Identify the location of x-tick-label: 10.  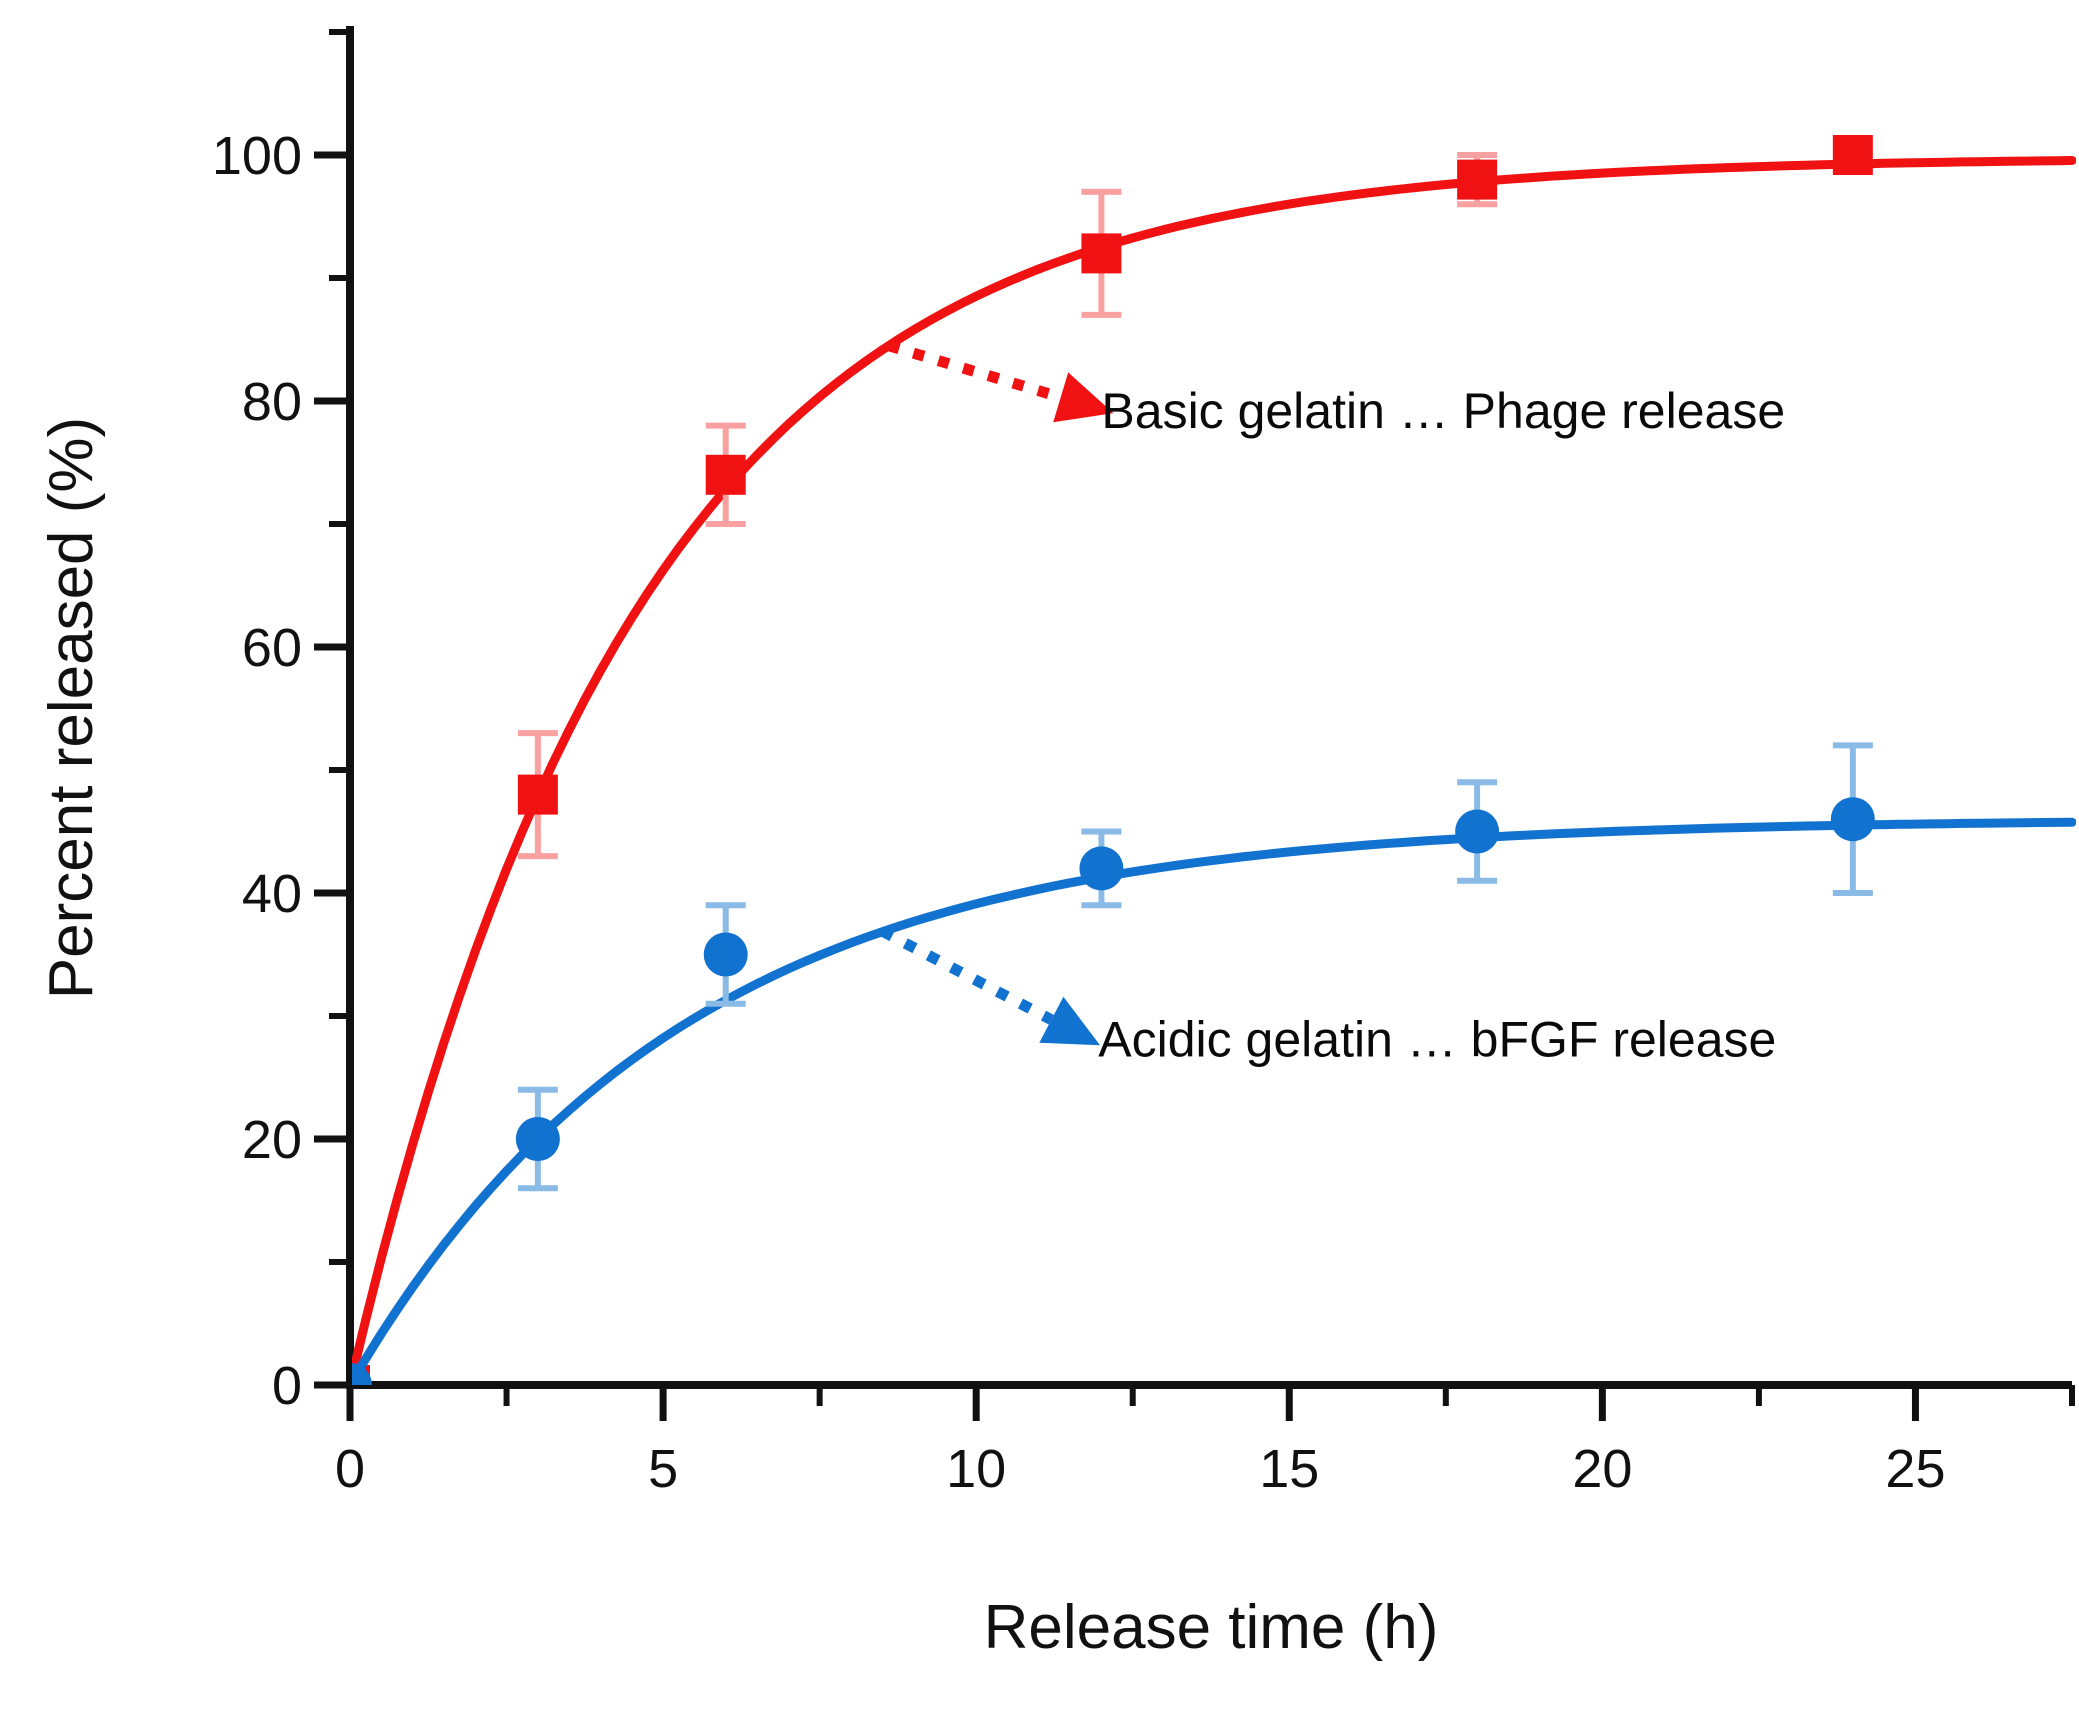
(976, 1469).